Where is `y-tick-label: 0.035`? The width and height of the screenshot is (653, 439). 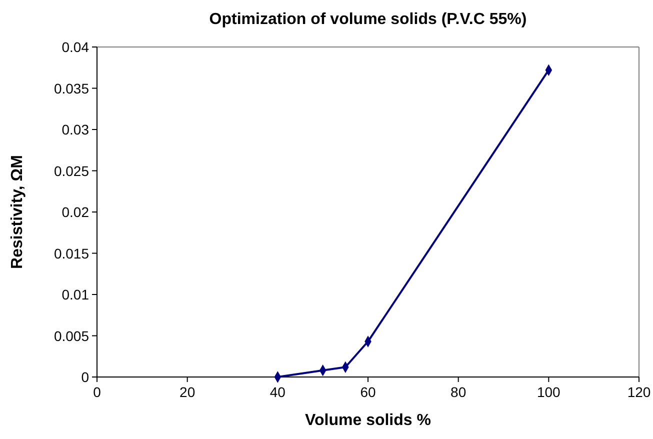 y-tick-label: 0.035 is located at coordinates (72, 88).